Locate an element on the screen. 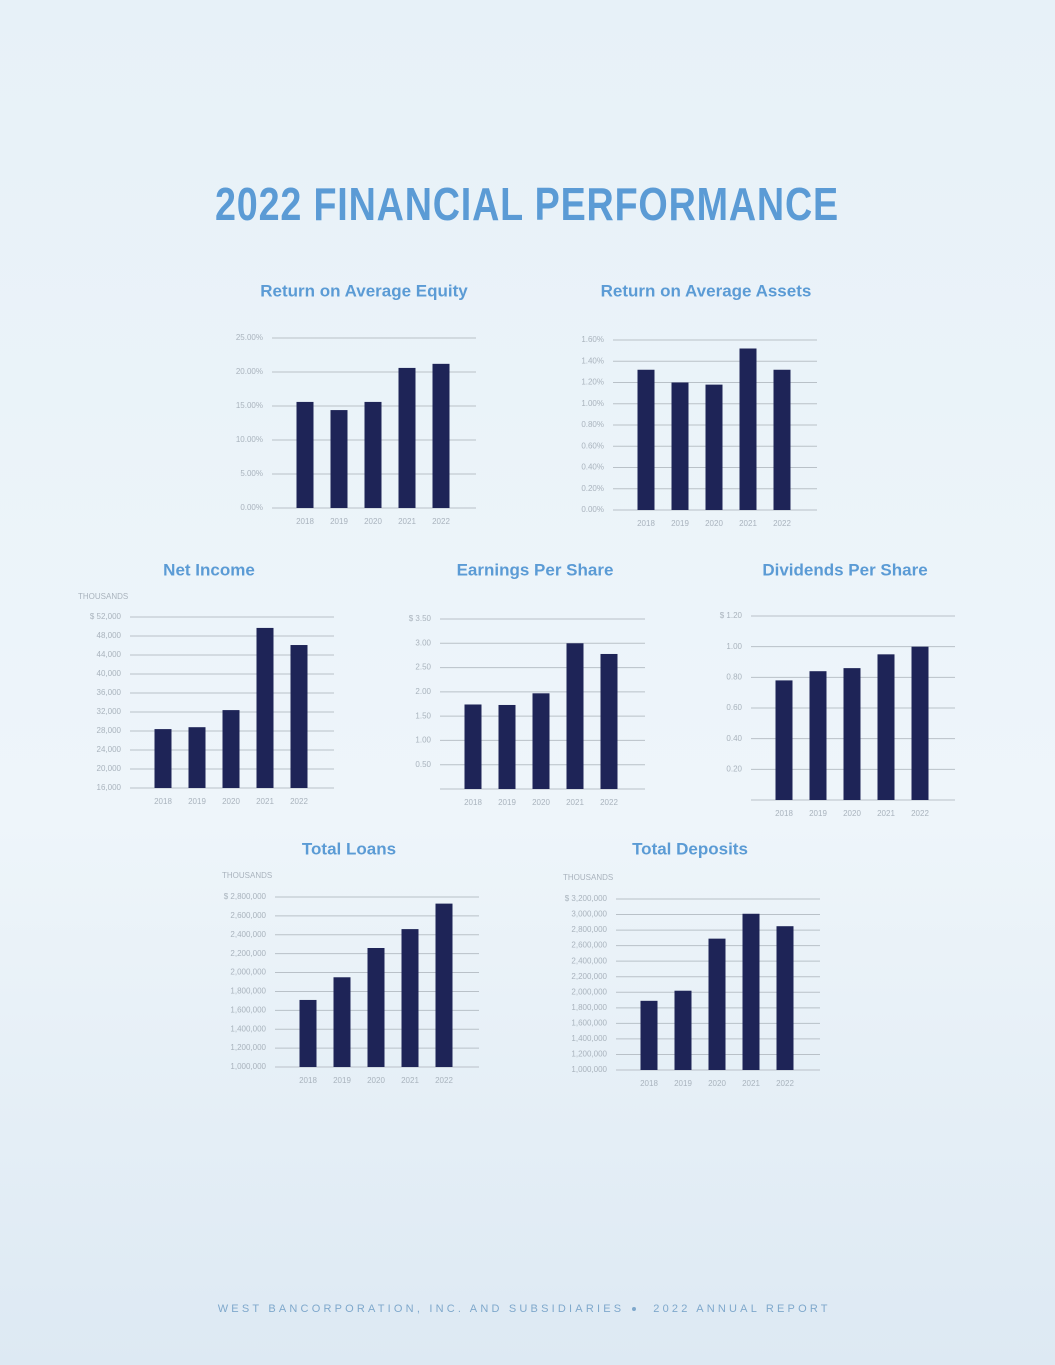  footer-right: 2022 ANNUAL REPORT is located at coordinates (741, 1309).